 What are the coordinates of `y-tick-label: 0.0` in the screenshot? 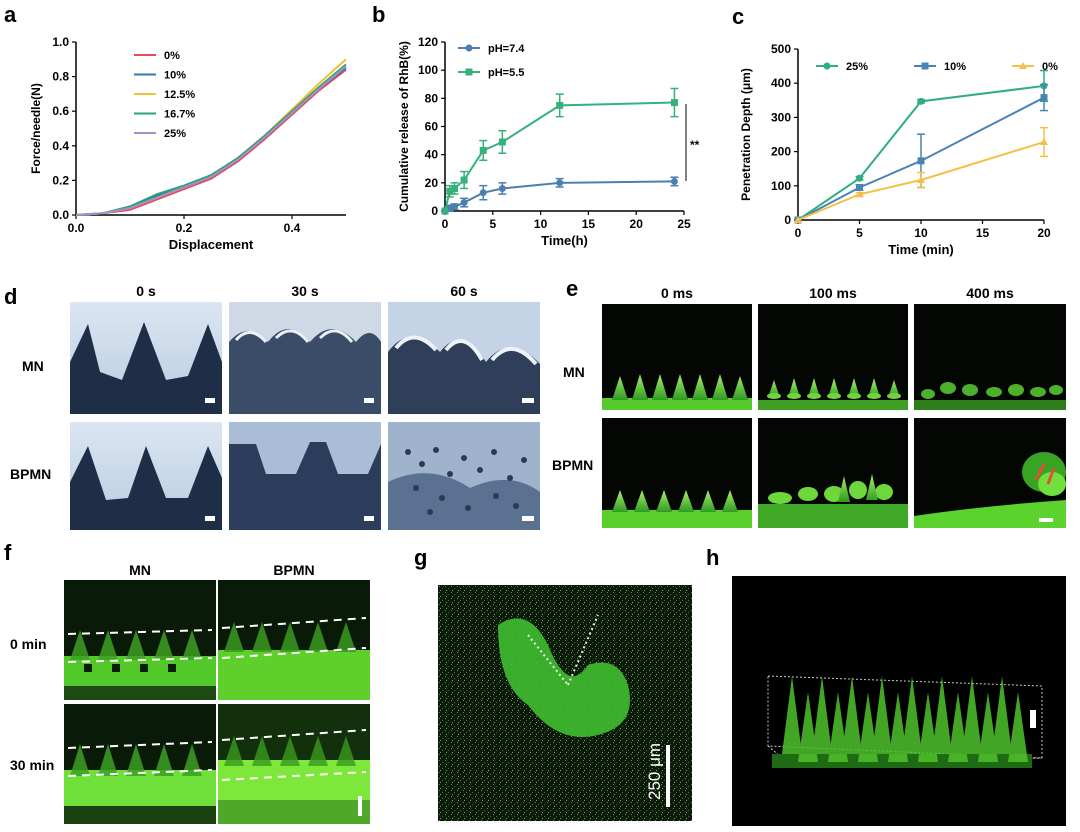 It's located at (60, 215).